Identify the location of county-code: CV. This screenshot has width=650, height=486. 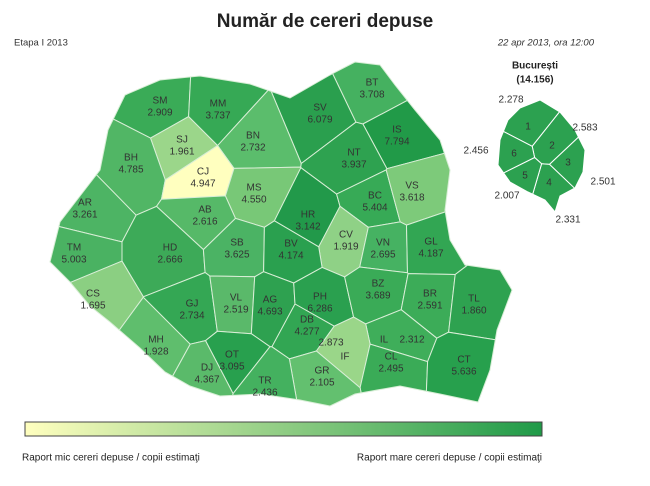
(346, 235).